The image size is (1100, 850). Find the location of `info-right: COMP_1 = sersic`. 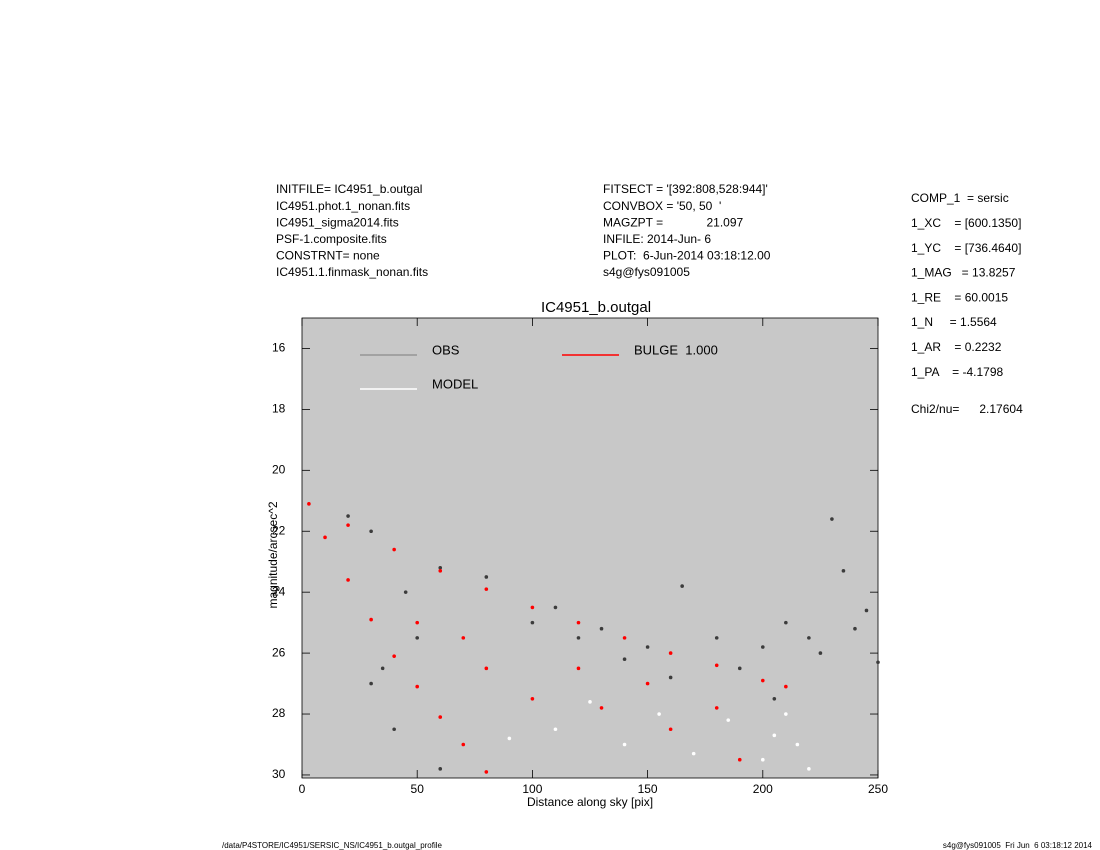

info-right: COMP_1 = sersic is located at coordinates (960, 198).